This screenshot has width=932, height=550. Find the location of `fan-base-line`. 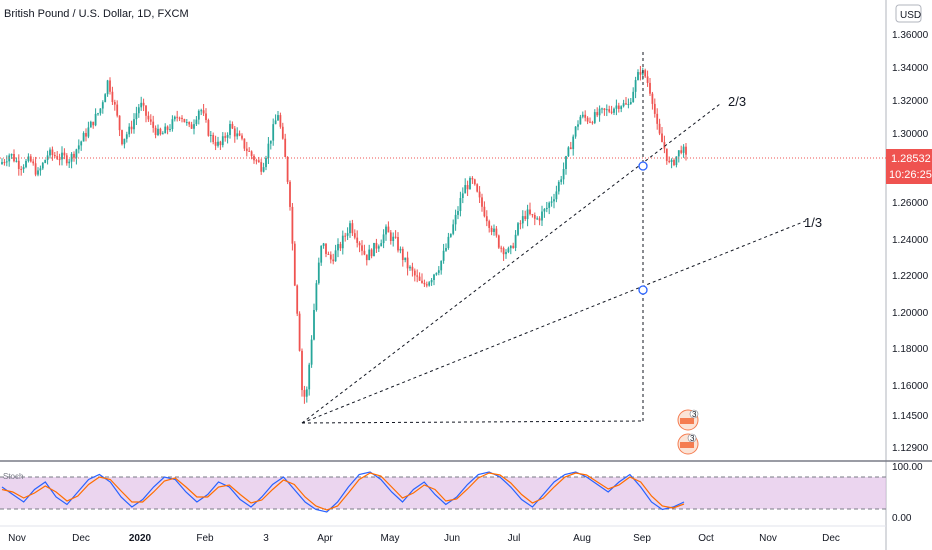

fan-base-line is located at coordinates (472, 422).